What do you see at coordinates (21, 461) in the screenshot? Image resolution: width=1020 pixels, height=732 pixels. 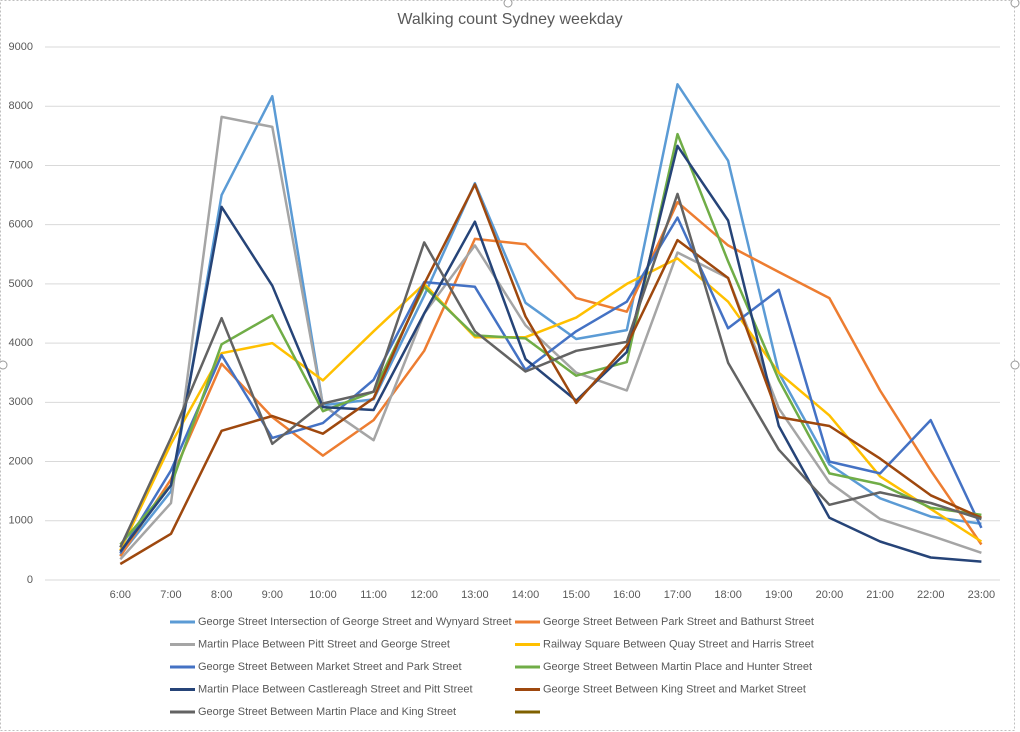 I see `y-tick-label: 2000` at bounding box center [21, 461].